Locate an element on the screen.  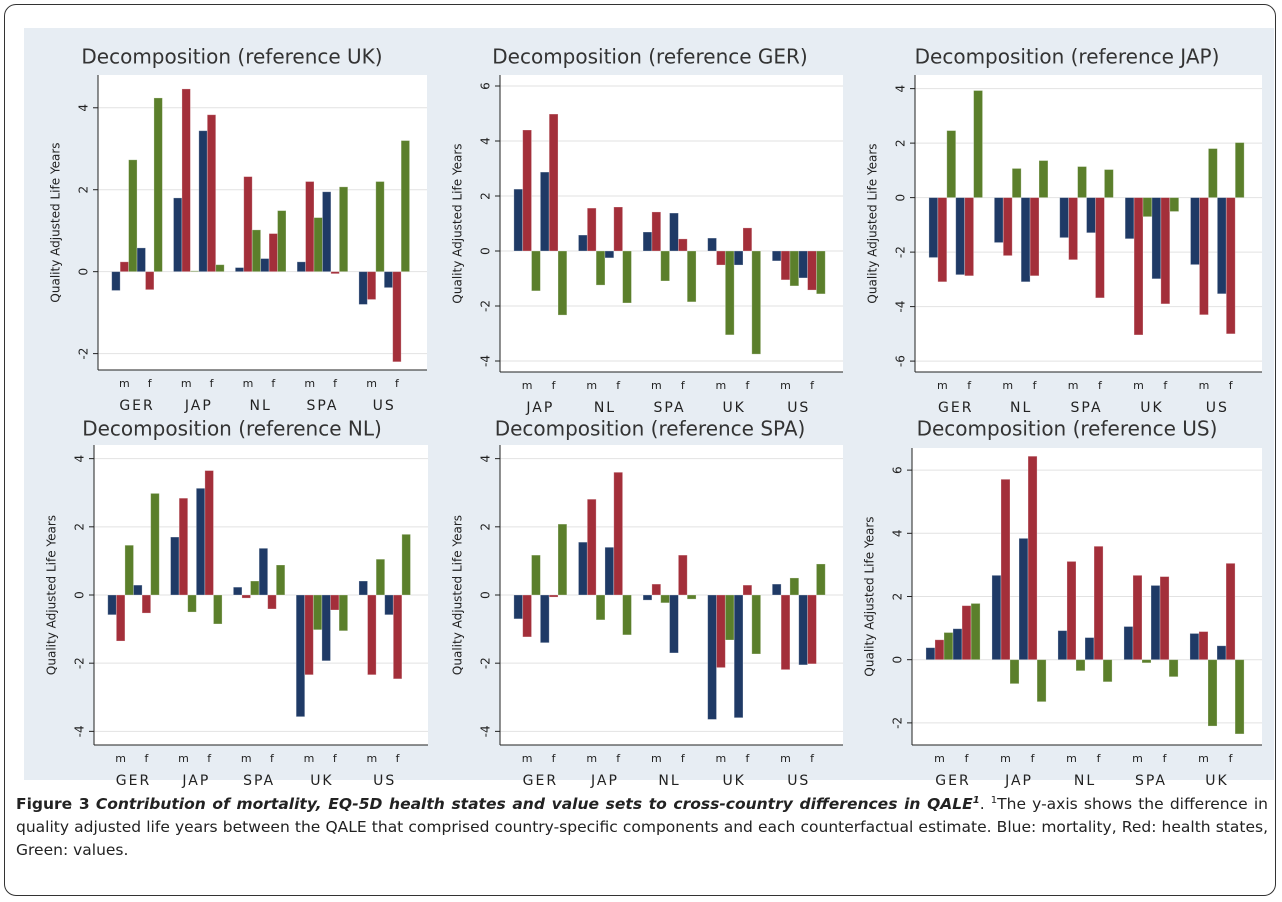
y-tick-label: 6 is located at coordinates (486, 86).